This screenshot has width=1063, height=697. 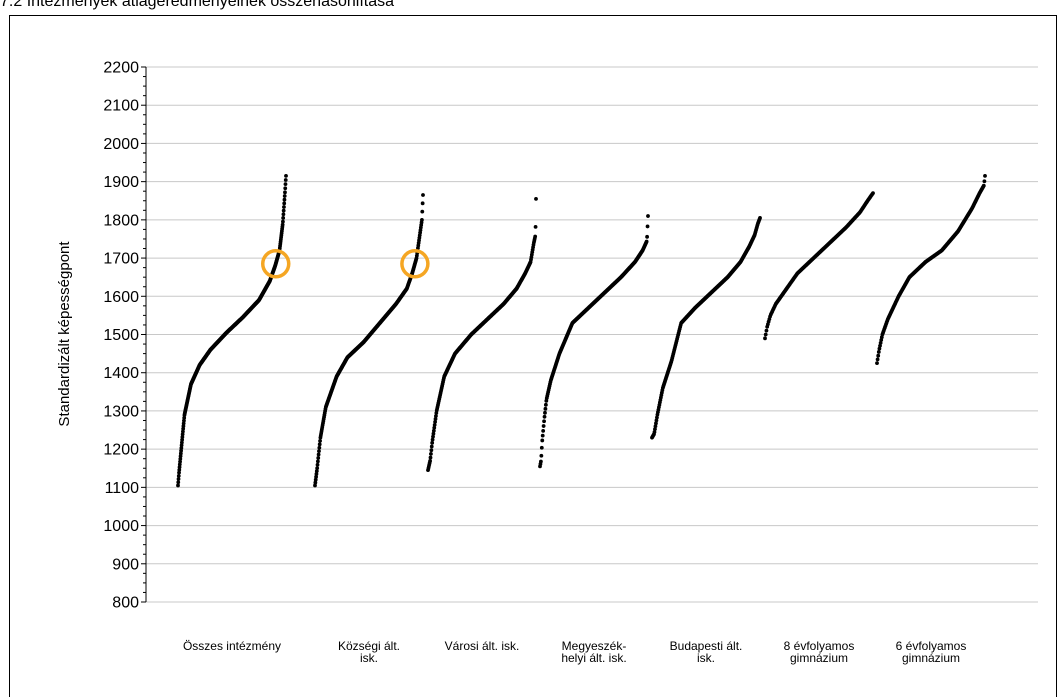 I want to click on y-tick-label: 1400, so click(x=121, y=373).